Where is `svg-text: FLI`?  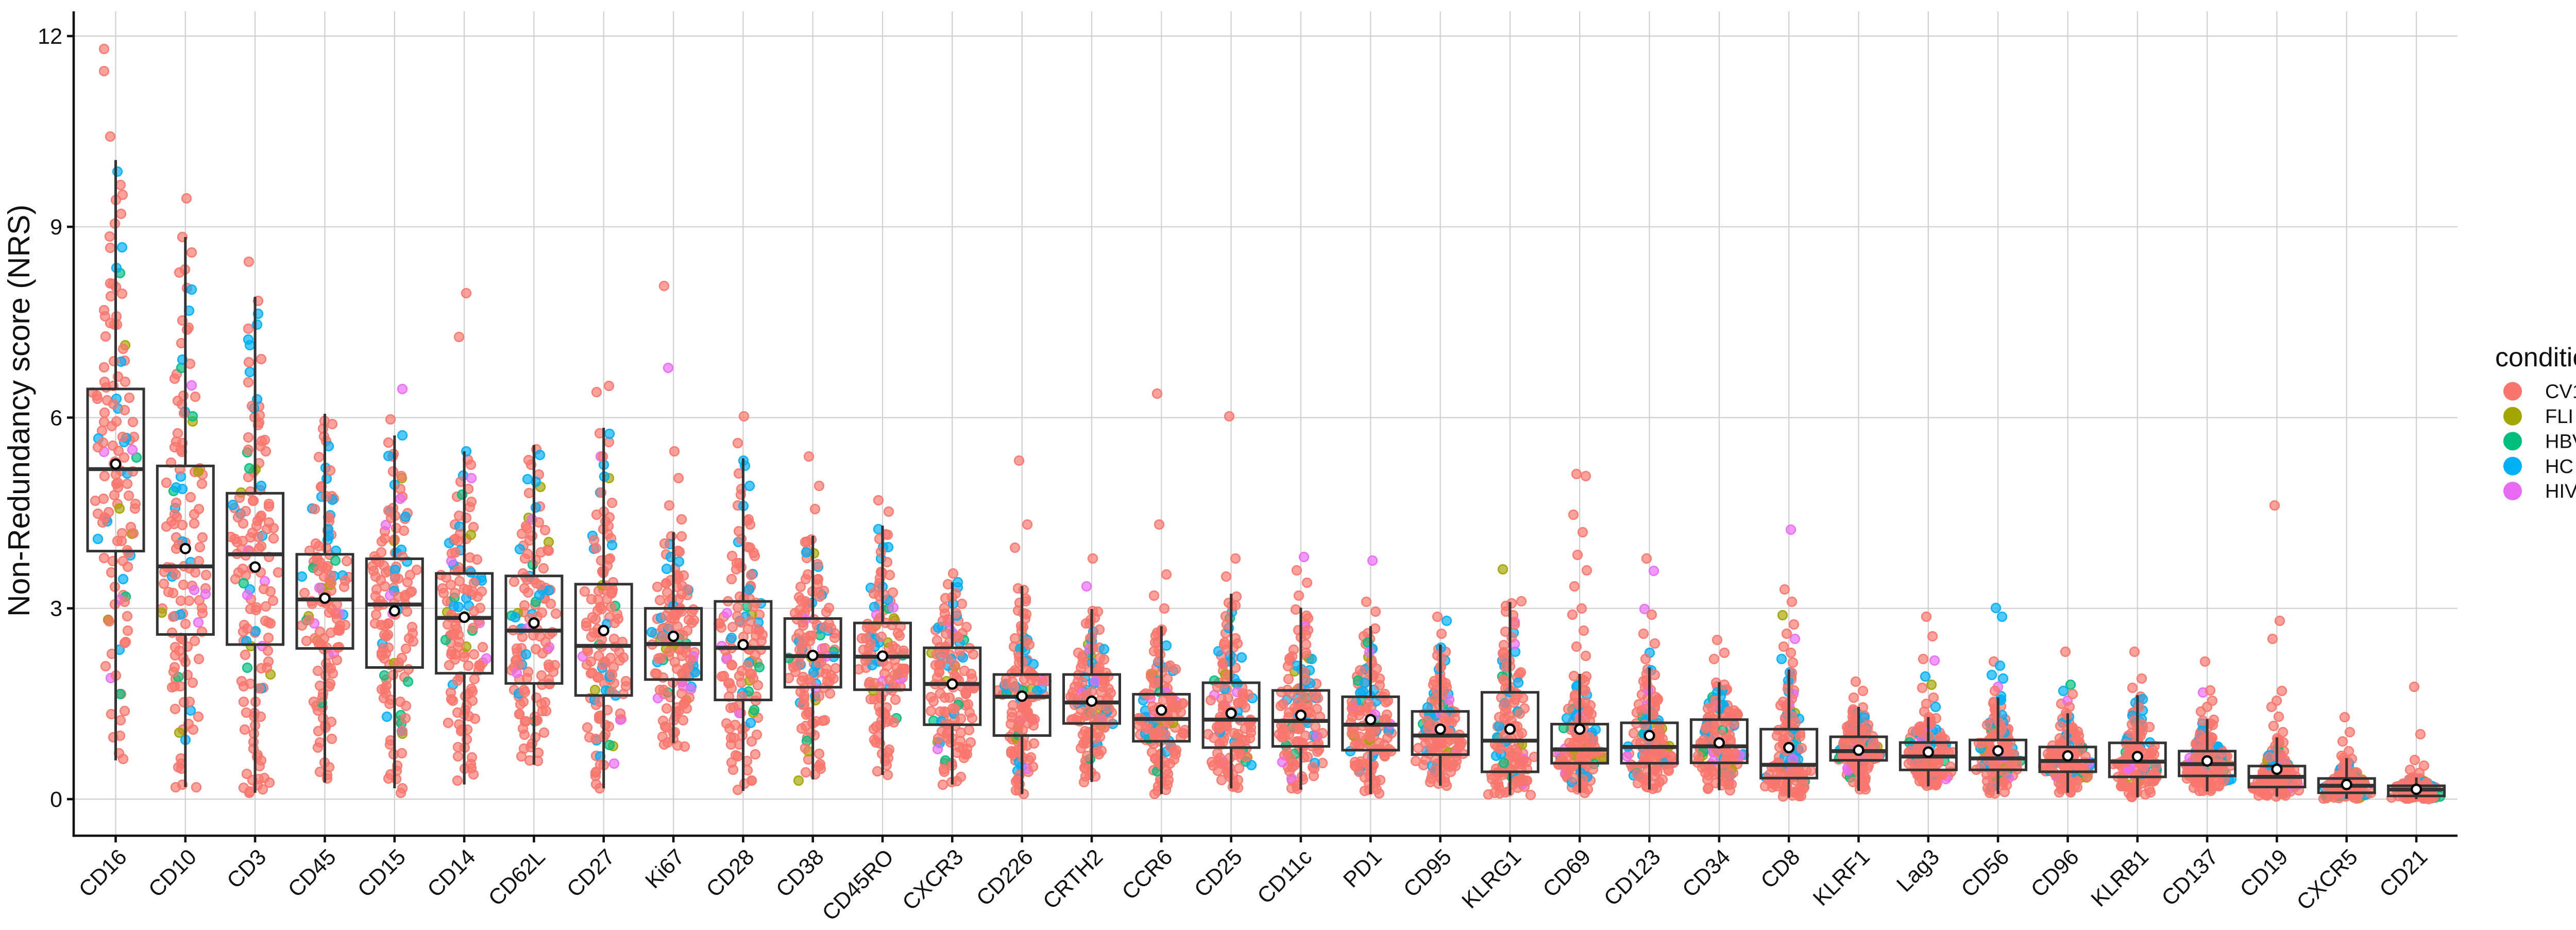
svg-text: FLI is located at coordinates (2559, 417).